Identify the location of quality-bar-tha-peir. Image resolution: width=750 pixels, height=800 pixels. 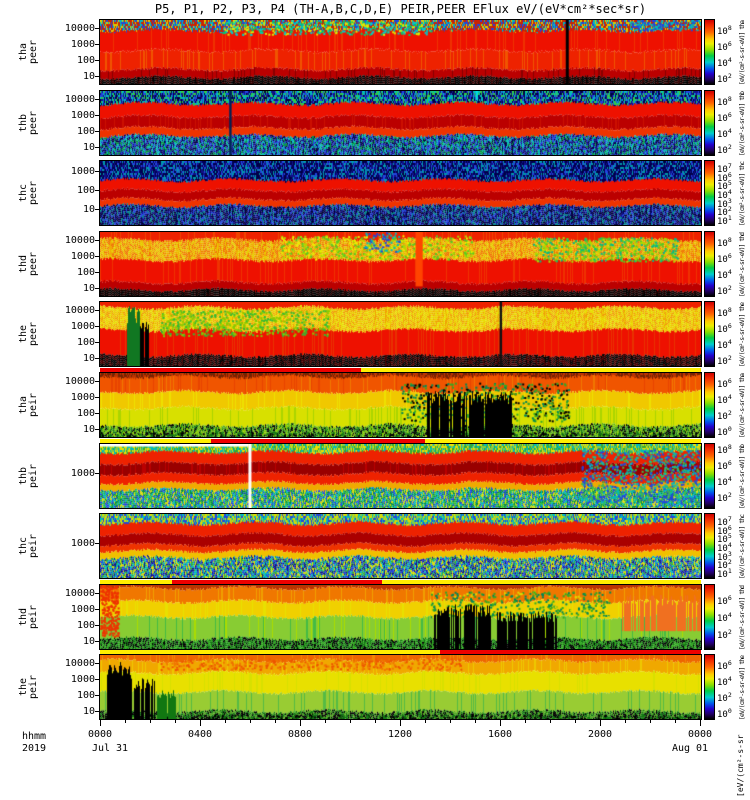
(231, 370).